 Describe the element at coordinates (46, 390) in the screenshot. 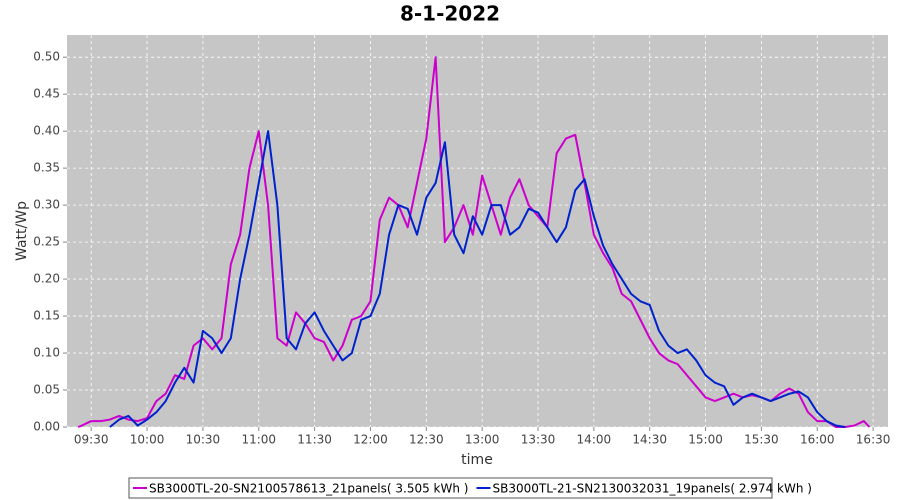

I see `y-tick-label: 0.05` at that location.